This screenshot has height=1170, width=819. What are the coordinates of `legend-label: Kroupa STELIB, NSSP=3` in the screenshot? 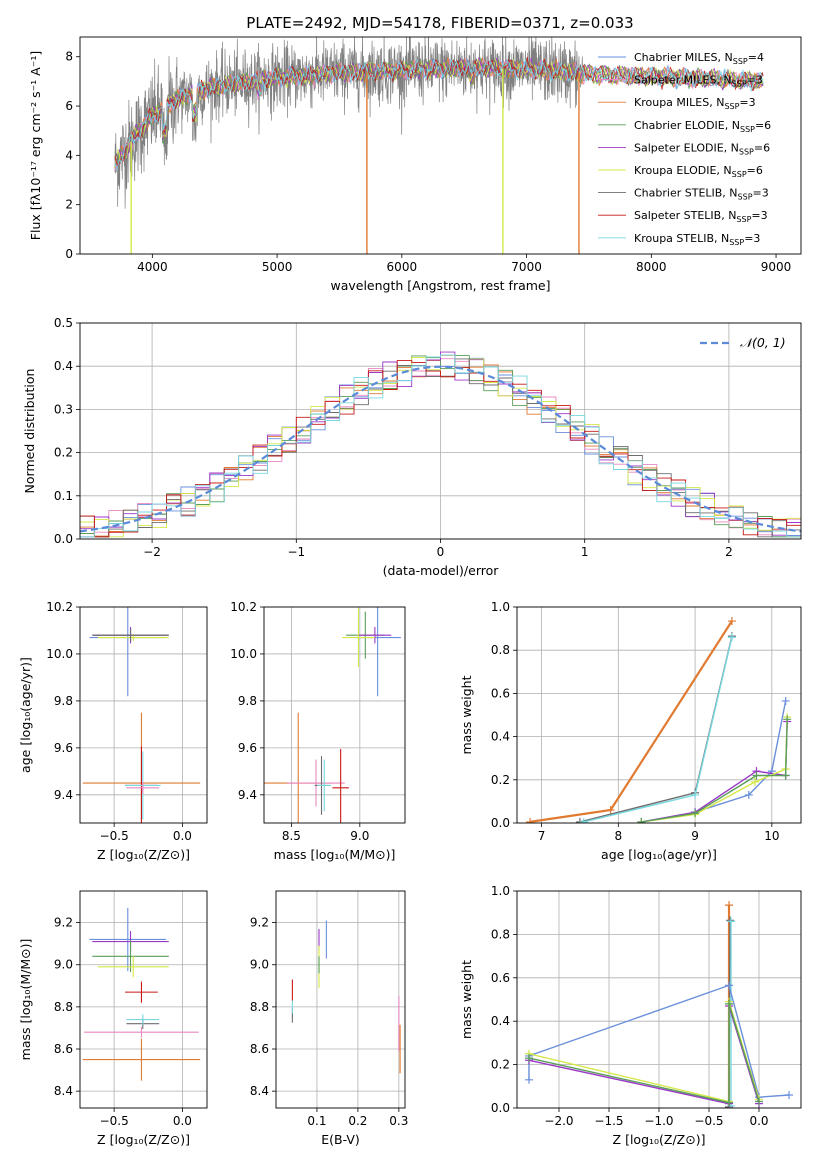 It's located at (697, 239).